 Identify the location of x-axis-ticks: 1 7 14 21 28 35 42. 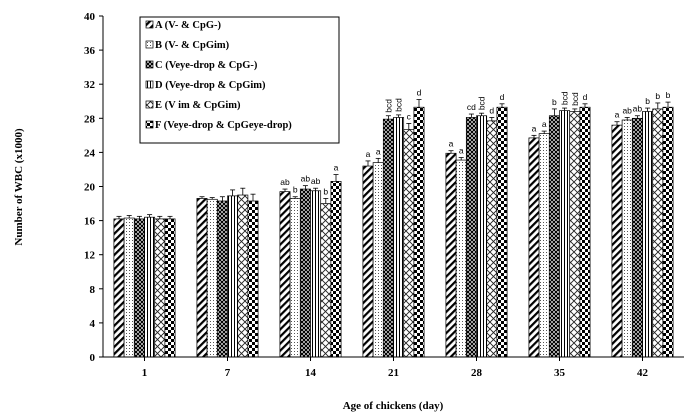
(395, 368).